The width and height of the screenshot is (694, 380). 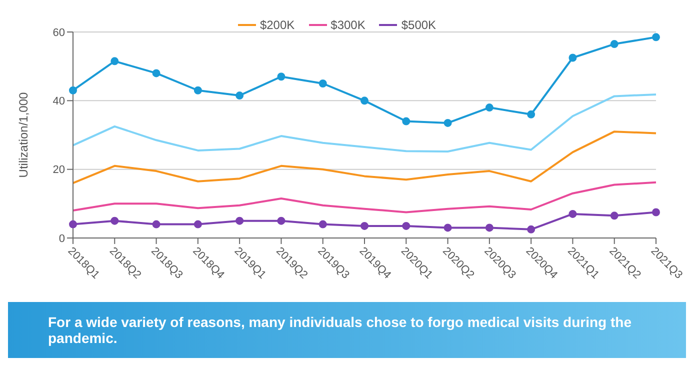 I want to click on y-tick-label: 0, so click(x=61, y=238).